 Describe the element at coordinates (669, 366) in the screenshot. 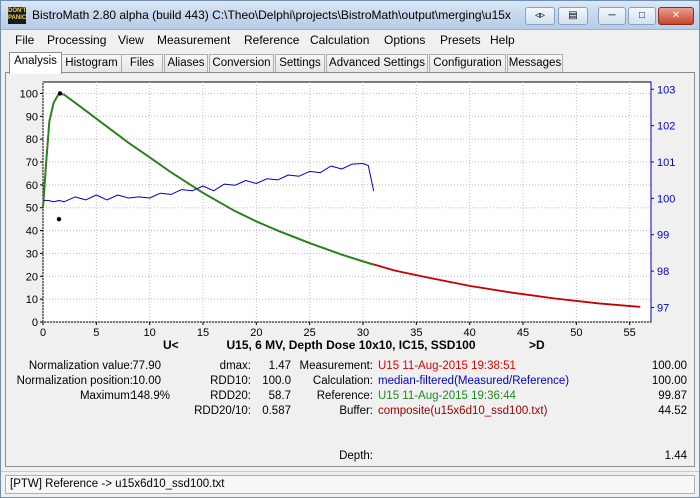

I see `measurement-value: 100.00` at that location.